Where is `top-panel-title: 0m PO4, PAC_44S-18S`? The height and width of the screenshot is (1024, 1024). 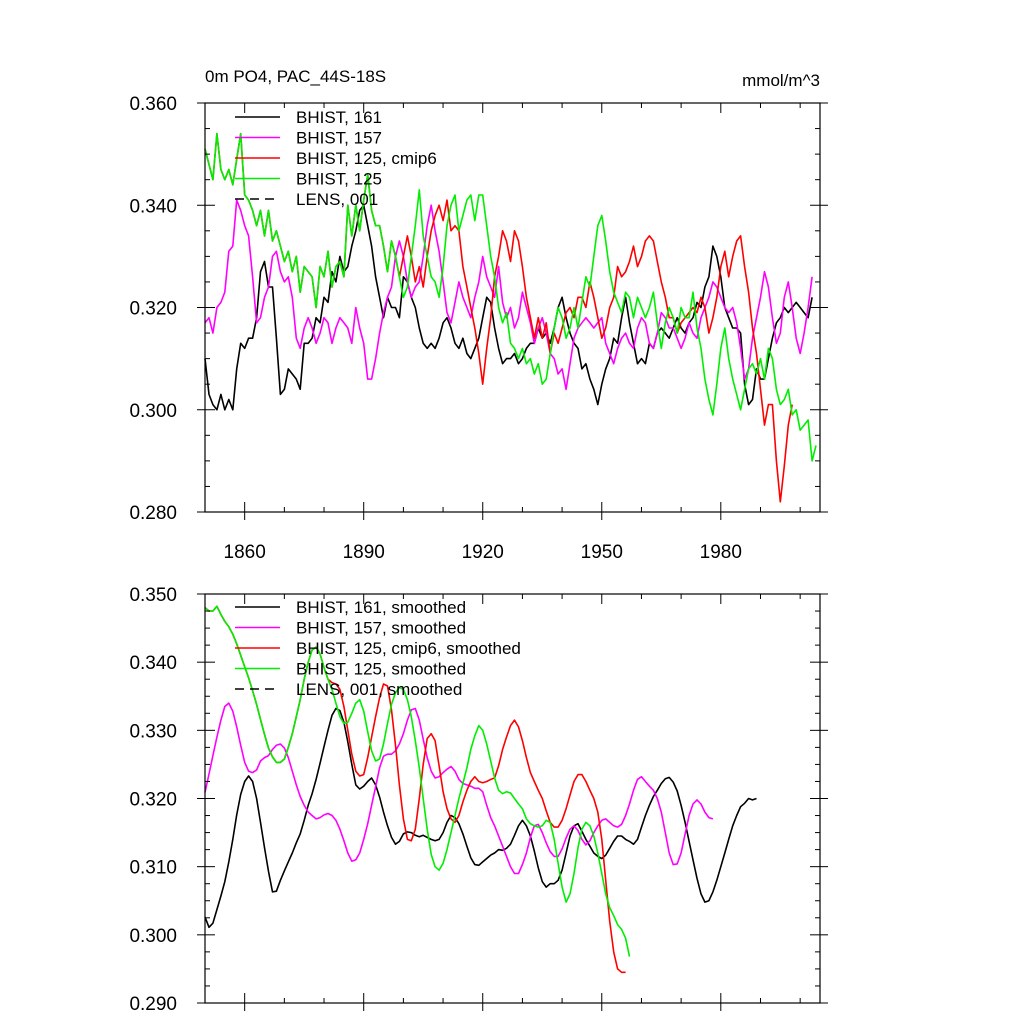
top-panel-title: 0m PO4, PAC_44S-18S is located at coordinates (295, 76).